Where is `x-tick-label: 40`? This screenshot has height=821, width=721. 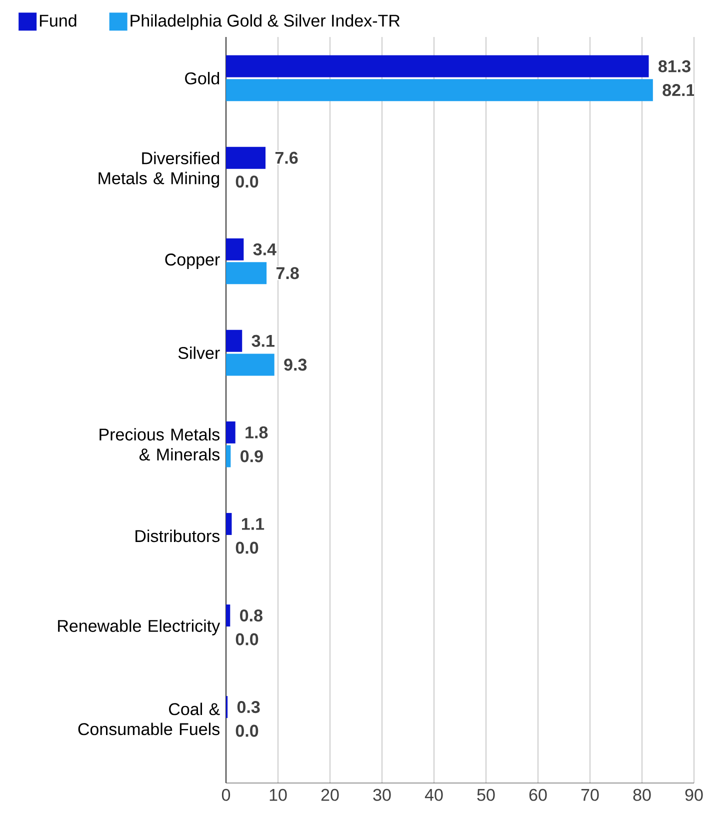 x-tick-label: 40 is located at coordinates (433, 794).